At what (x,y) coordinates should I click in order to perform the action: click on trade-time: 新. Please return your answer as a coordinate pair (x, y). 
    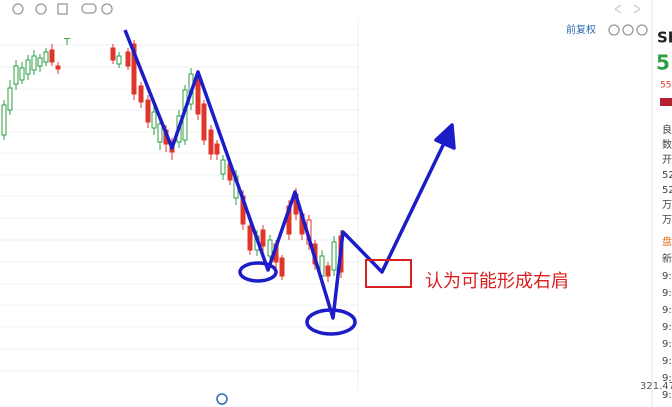
    Looking at the image, I should click on (667, 258).